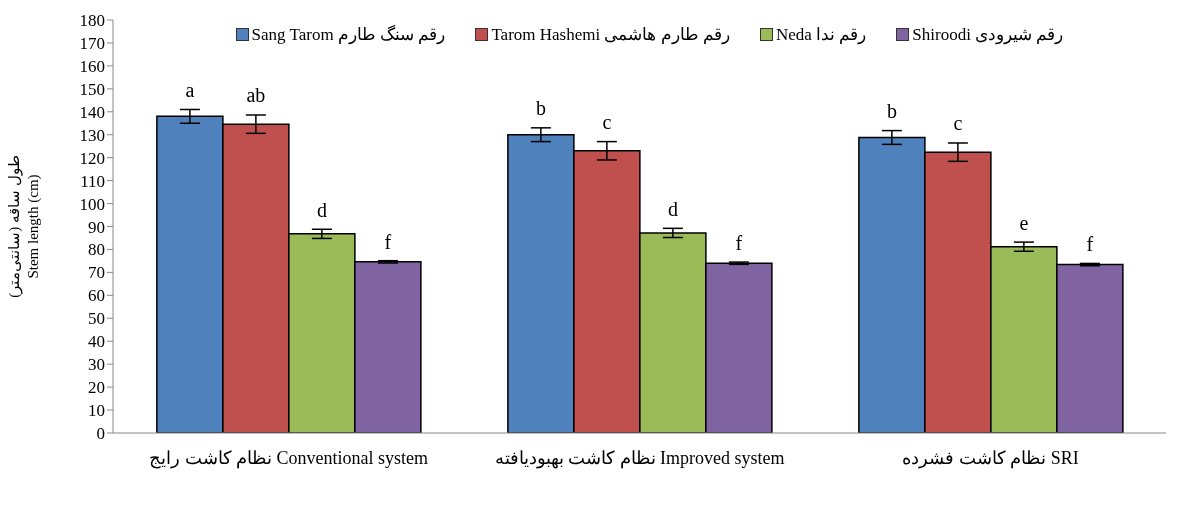 This screenshot has width=1184, height=515. I want to click on y-tick-label: 60, so click(96, 296).